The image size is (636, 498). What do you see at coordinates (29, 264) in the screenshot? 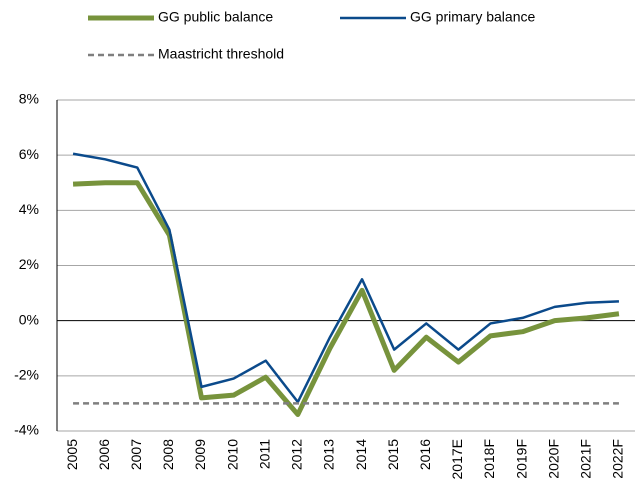
I see `y-tick-label: 2%` at bounding box center [29, 264].